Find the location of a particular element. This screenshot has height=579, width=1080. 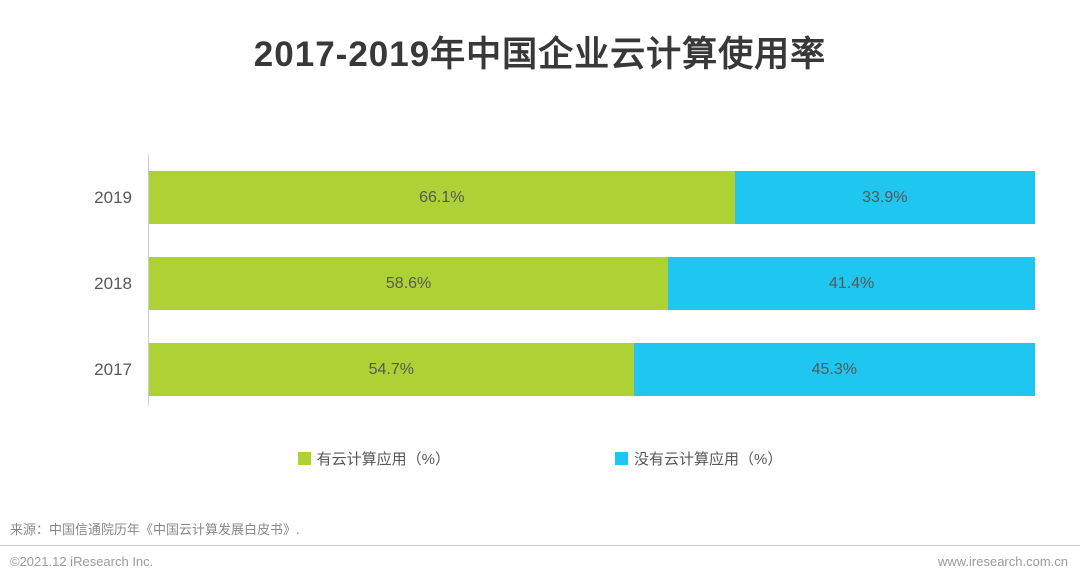

bar-track: 66.1% 33.9% is located at coordinates (592, 197).